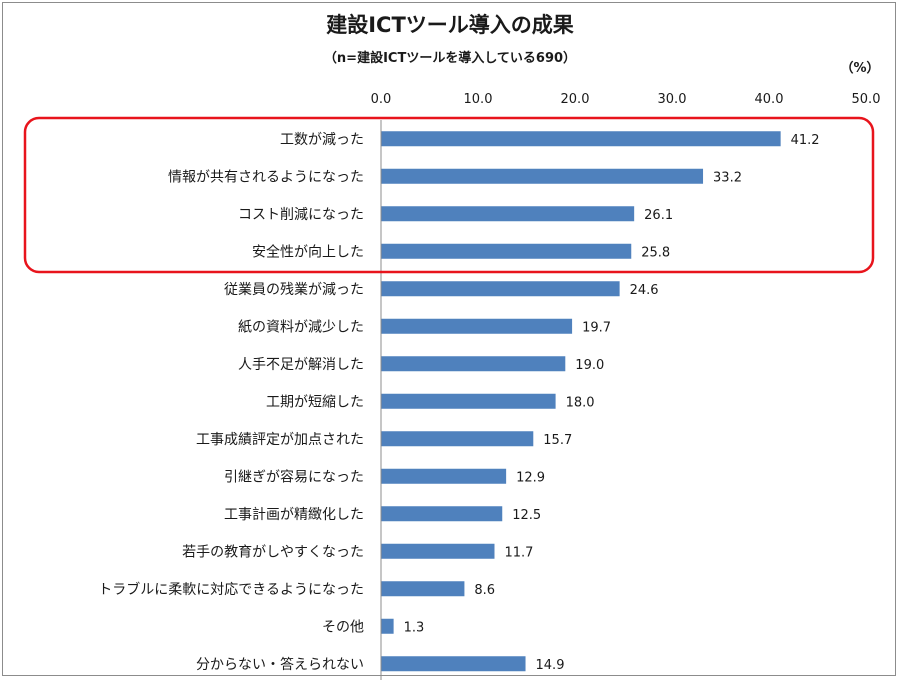 The image size is (900, 680). I want to click on data-label: 12.5, so click(526, 515).